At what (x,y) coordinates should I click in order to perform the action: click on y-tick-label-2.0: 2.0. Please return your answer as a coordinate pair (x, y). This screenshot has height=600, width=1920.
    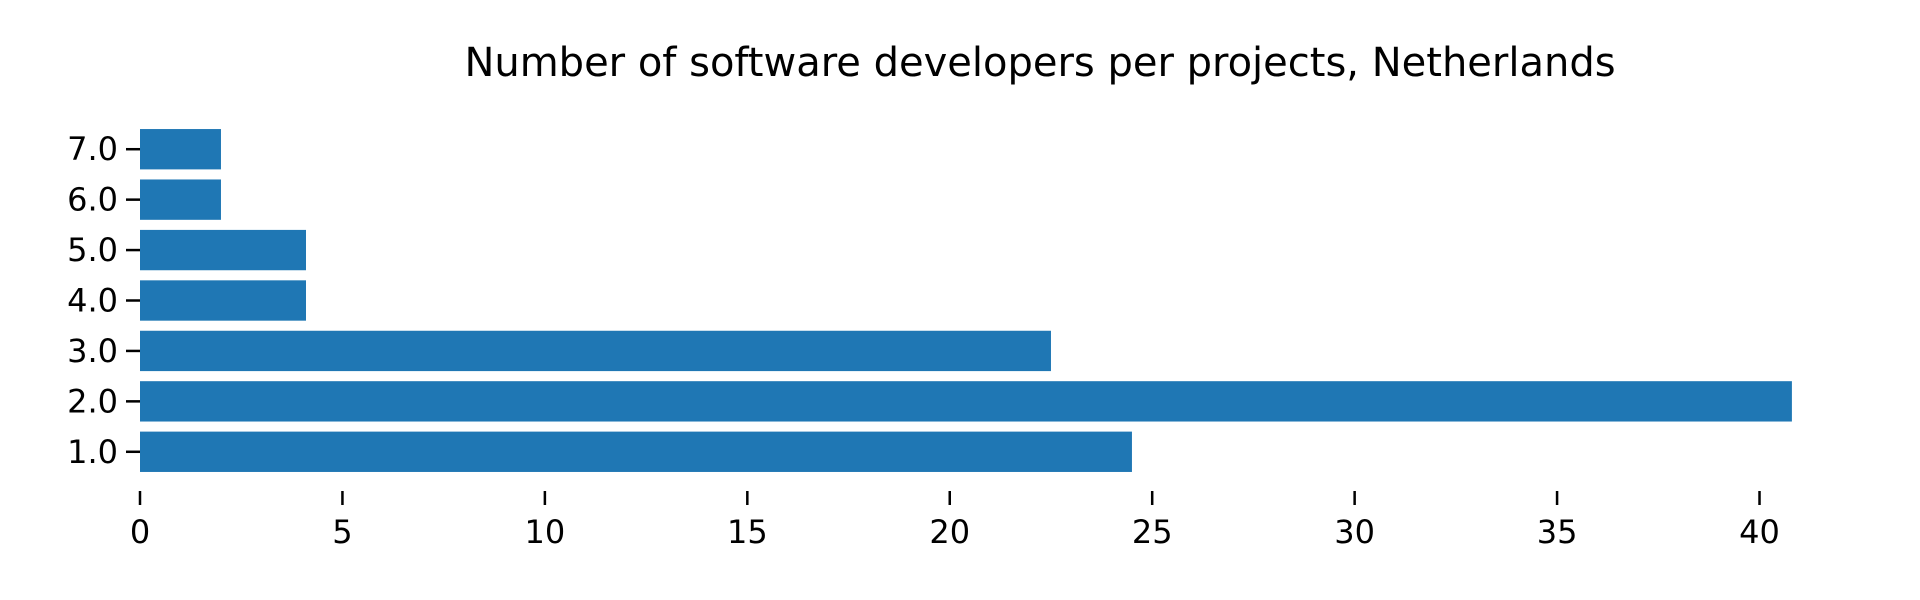
    Looking at the image, I should click on (92, 401).